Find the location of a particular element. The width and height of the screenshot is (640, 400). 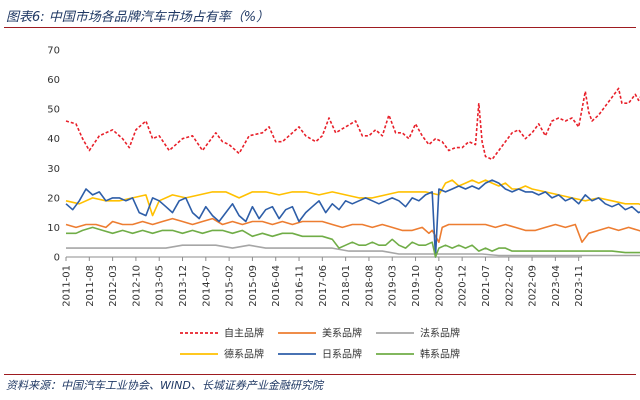

x-tick-label: 2019-03 is located at coordinates (393, 286).